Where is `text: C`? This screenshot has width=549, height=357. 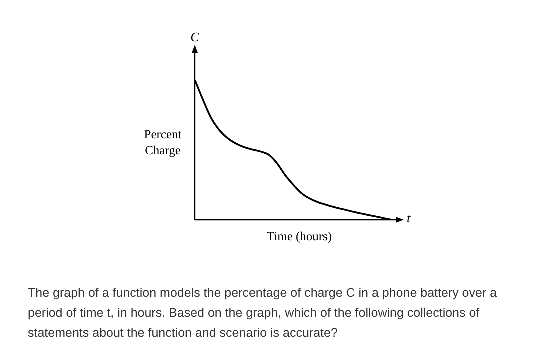
text: C is located at coordinates (195, 36).